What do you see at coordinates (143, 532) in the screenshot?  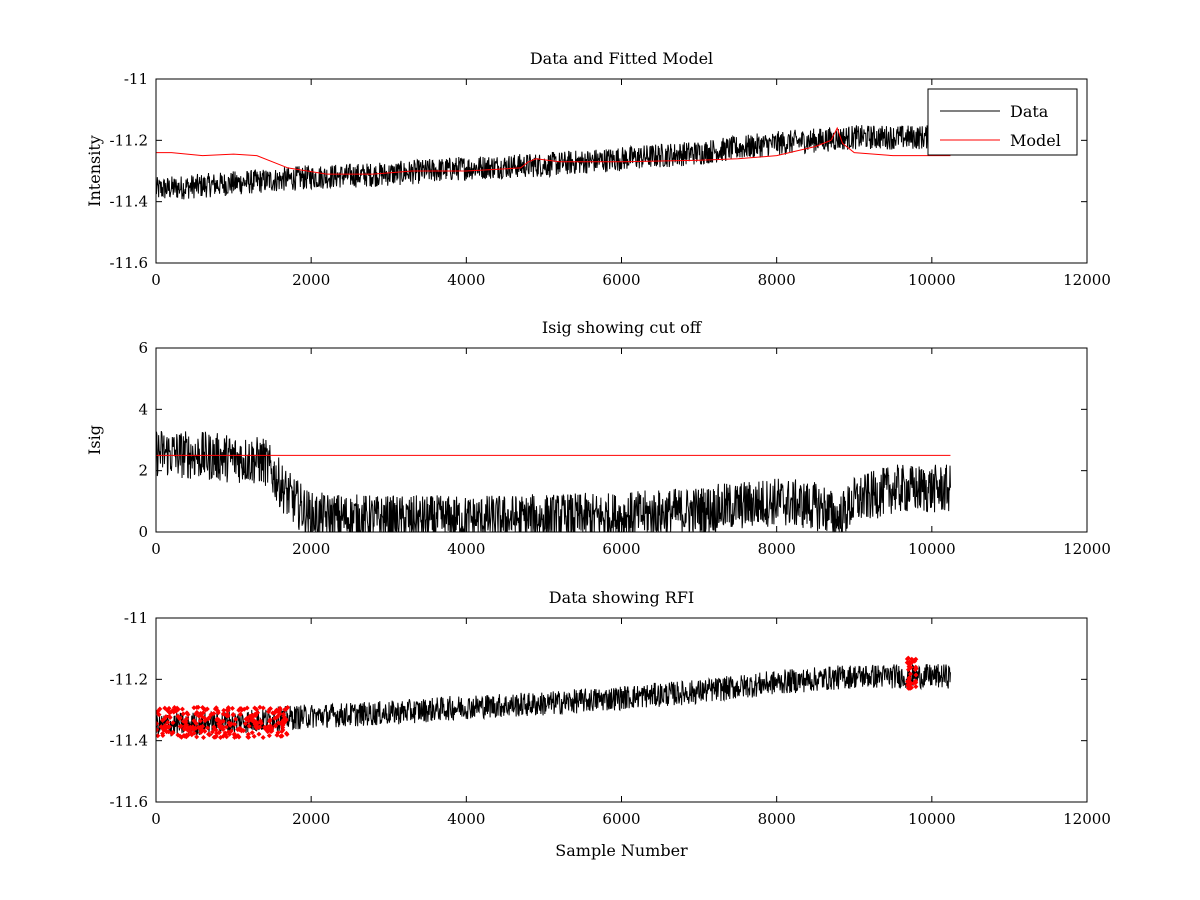 I see `y-tick-label: 0` at bounding box center [143, 532].